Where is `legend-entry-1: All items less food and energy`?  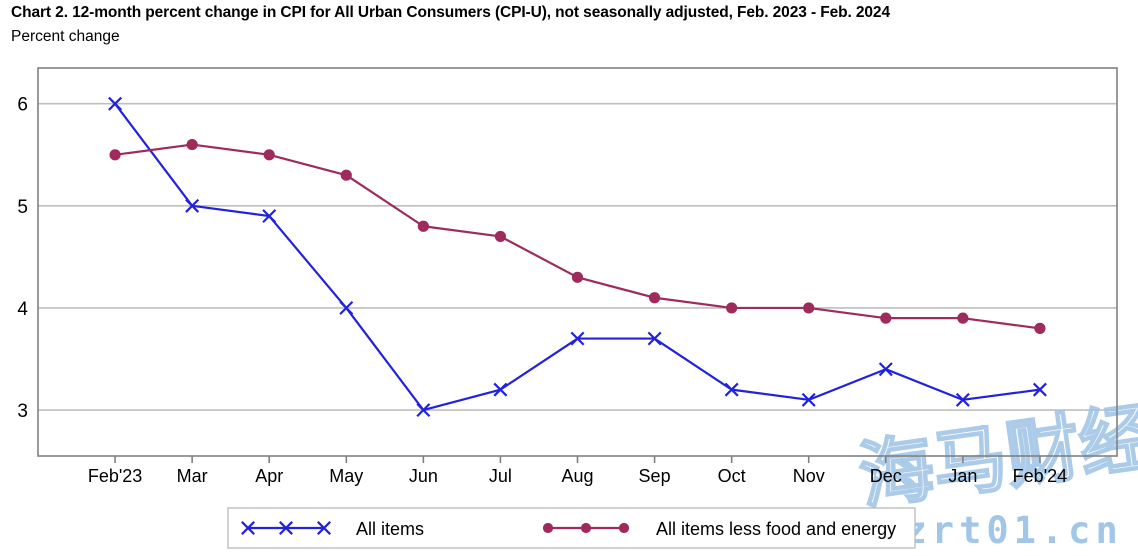
legend-entry-1: All items less food and energy is located at coordinates (719, 529).